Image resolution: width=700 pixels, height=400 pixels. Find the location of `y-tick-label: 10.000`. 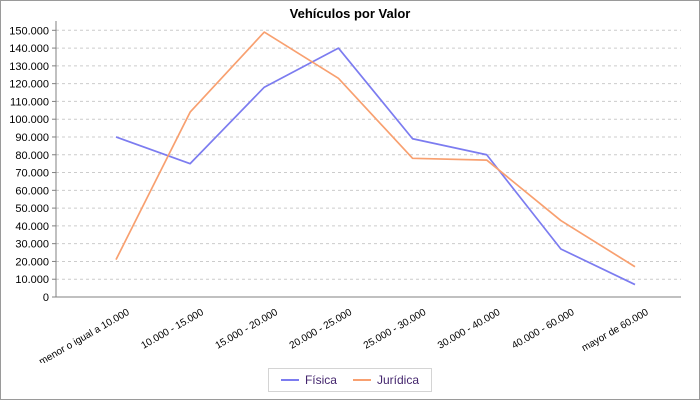

y-tick-label: 10.000 is located at coordinates (32, 280).